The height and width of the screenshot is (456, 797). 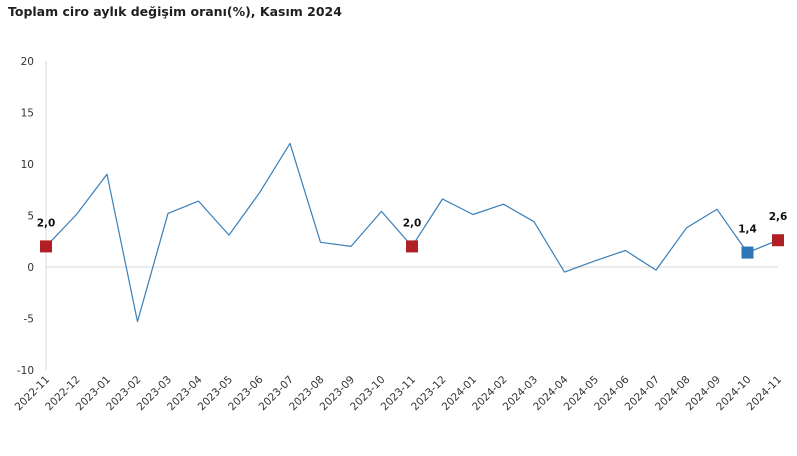 I want to click on data-label: 1,4, so click(x=747, y=230).